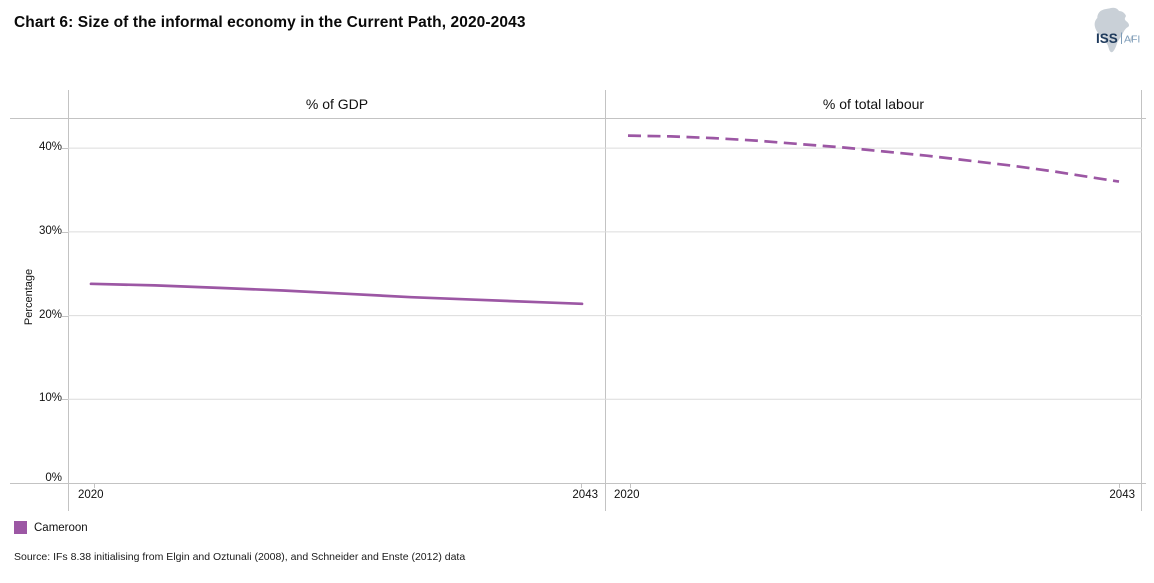  I want to click on x-tick-gdp-2020: 2020, so click(91, 495).